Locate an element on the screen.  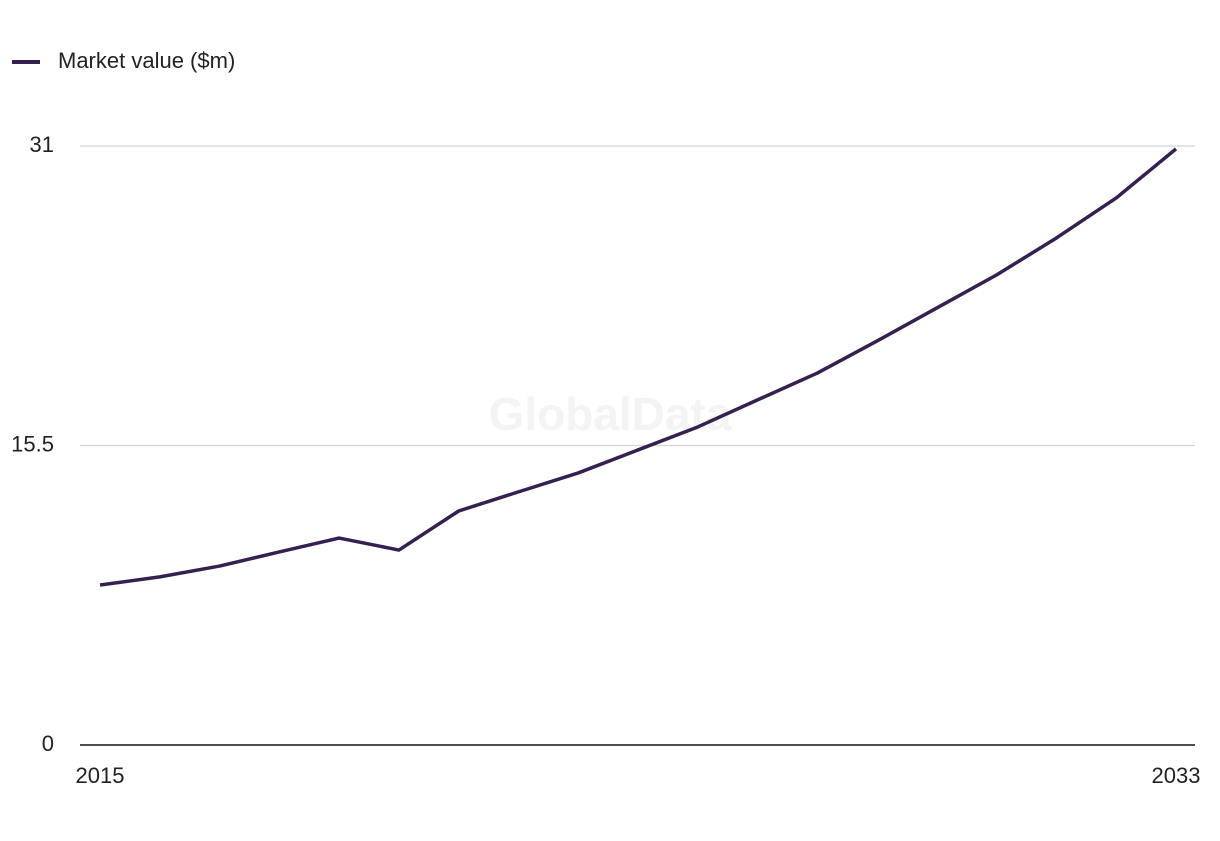
legend-label: Market value ($m) is located at coordinates (146, 60).